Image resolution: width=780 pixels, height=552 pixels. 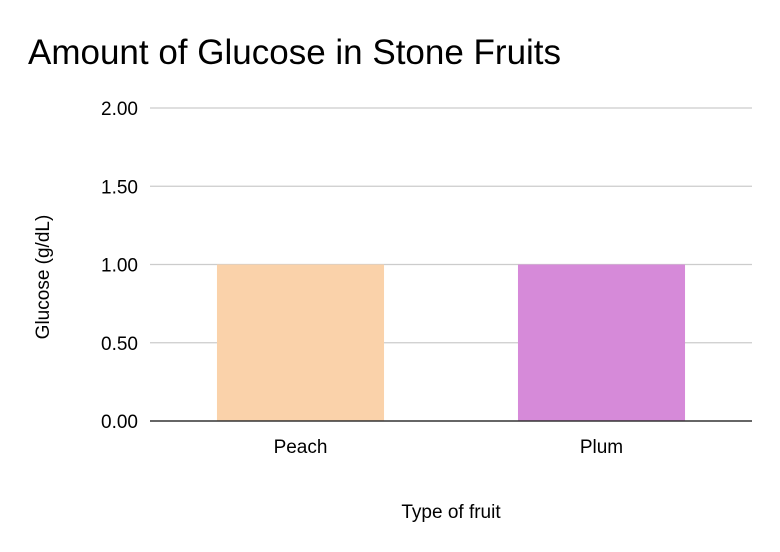 I want to click on chart-title: Amount of Glucose in Stone Fruits, so click(x=294, y=52).